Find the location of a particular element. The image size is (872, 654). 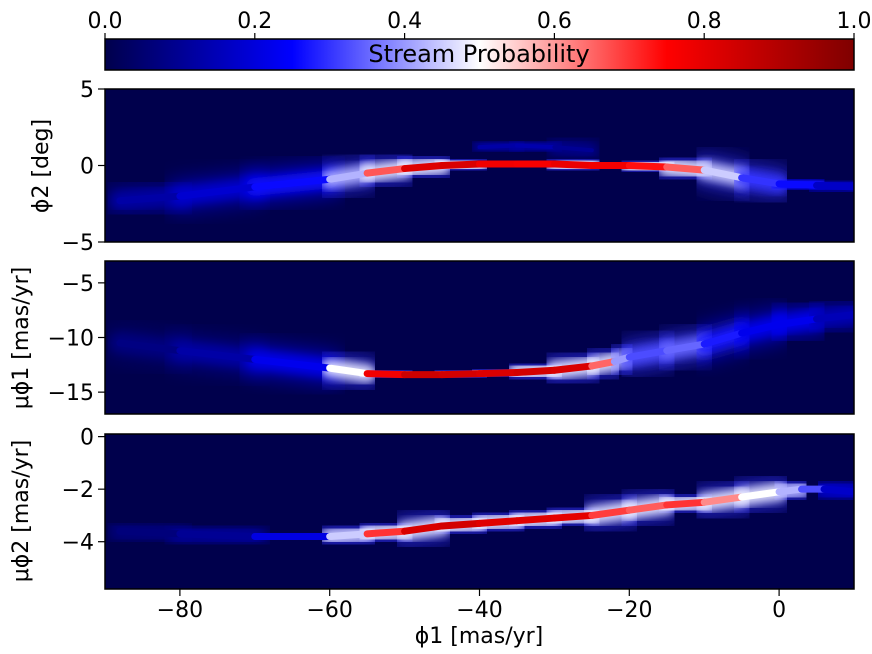

x-tick-label: −60 is located at coordinates (329, 610).